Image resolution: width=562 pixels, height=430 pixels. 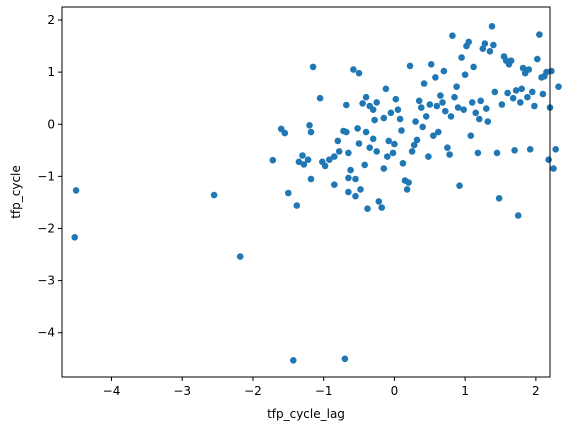 I want to click on x-tick-label: −2, so click(x=253, y=391).